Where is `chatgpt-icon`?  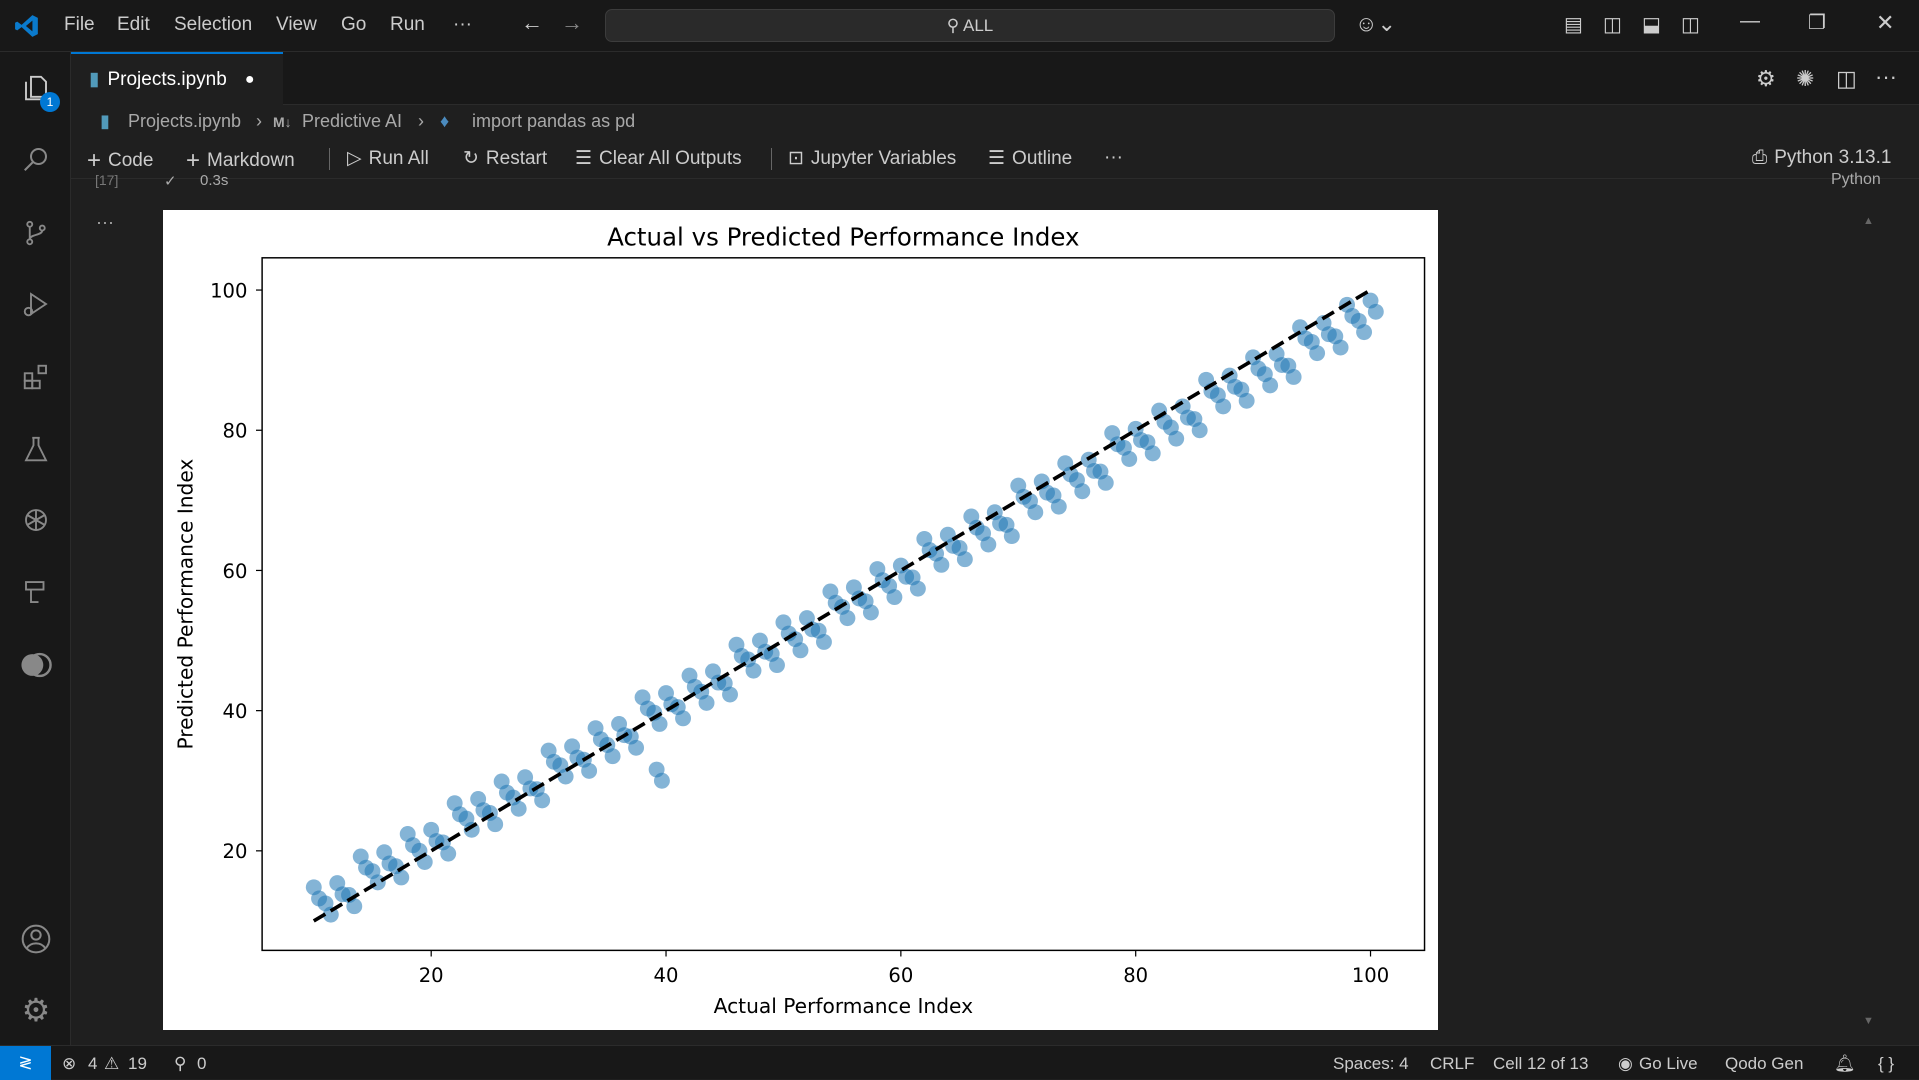 chatgpt-icon is located at coordinates (36, 520).